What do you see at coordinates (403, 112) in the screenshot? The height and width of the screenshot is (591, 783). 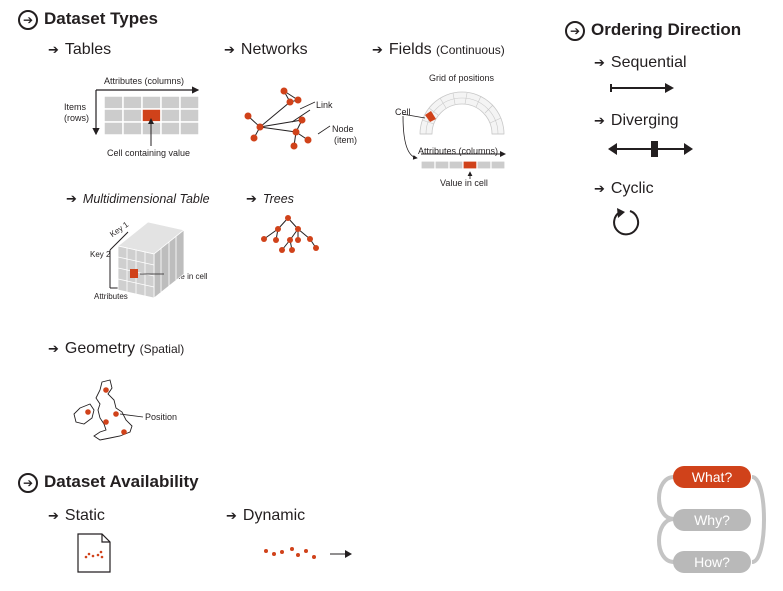 I see `fields-cell-label: Cell` at bounding box center [403, 112].